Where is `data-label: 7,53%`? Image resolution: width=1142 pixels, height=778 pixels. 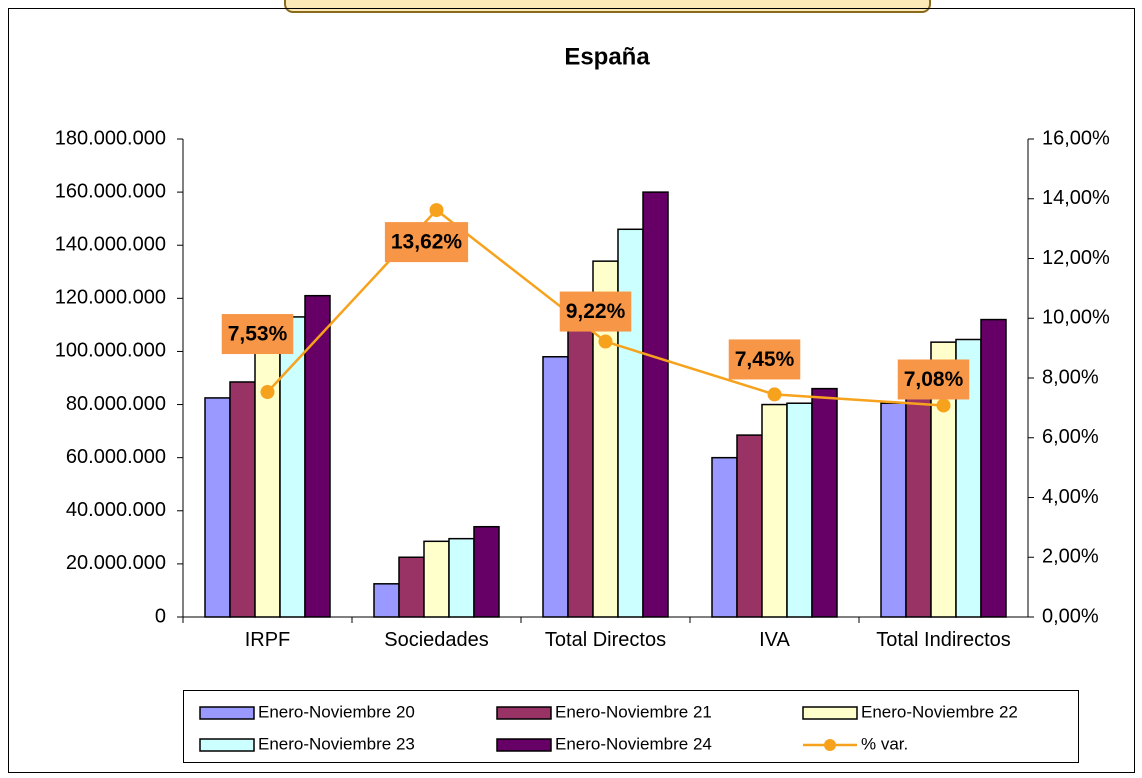 data-label: 7,53% is located at coordinates (258, 334).